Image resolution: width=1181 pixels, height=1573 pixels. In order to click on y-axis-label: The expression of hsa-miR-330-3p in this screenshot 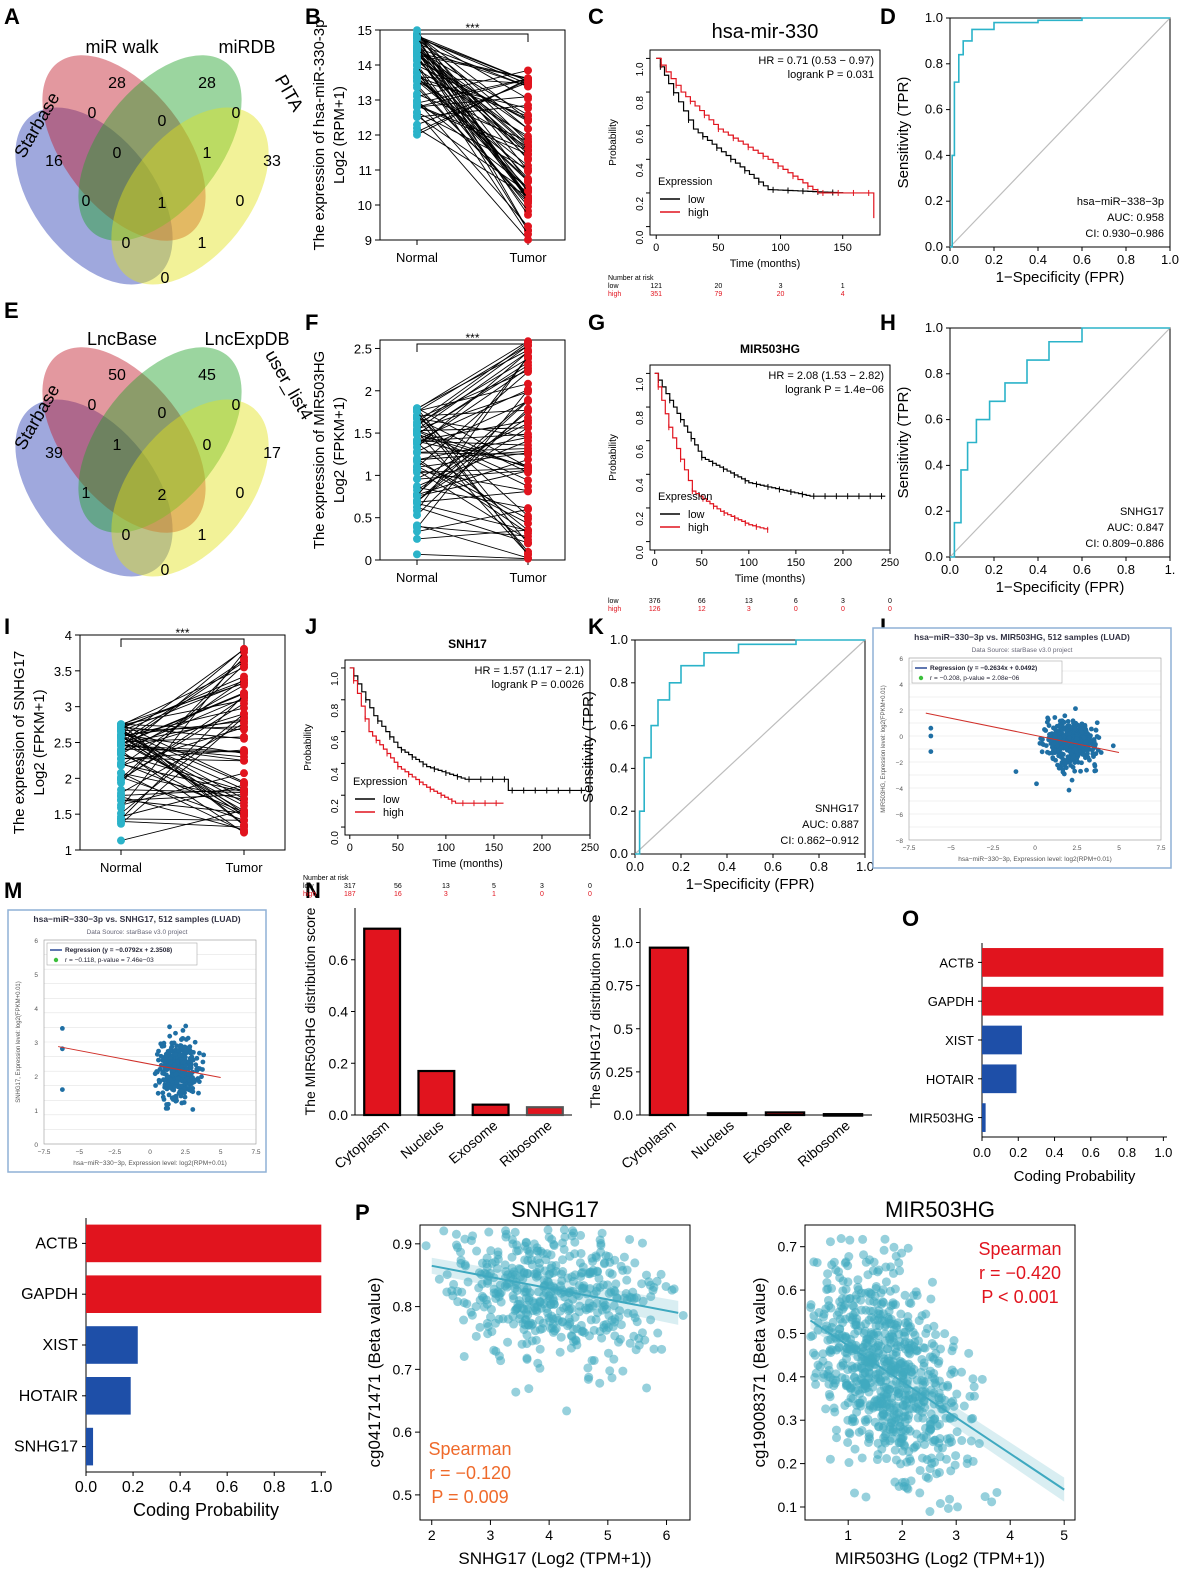, I will do `click(319, 135)`.